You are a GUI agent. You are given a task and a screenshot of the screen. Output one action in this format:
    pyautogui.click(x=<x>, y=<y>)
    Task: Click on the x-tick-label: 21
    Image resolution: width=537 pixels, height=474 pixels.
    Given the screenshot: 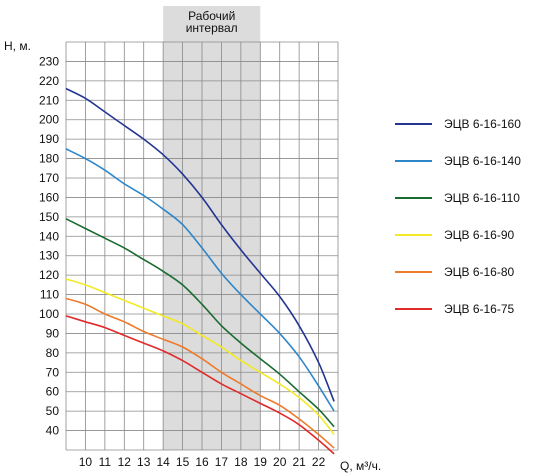 What is the action you would take?
    pyautogui.click(x=299, y=462)
    